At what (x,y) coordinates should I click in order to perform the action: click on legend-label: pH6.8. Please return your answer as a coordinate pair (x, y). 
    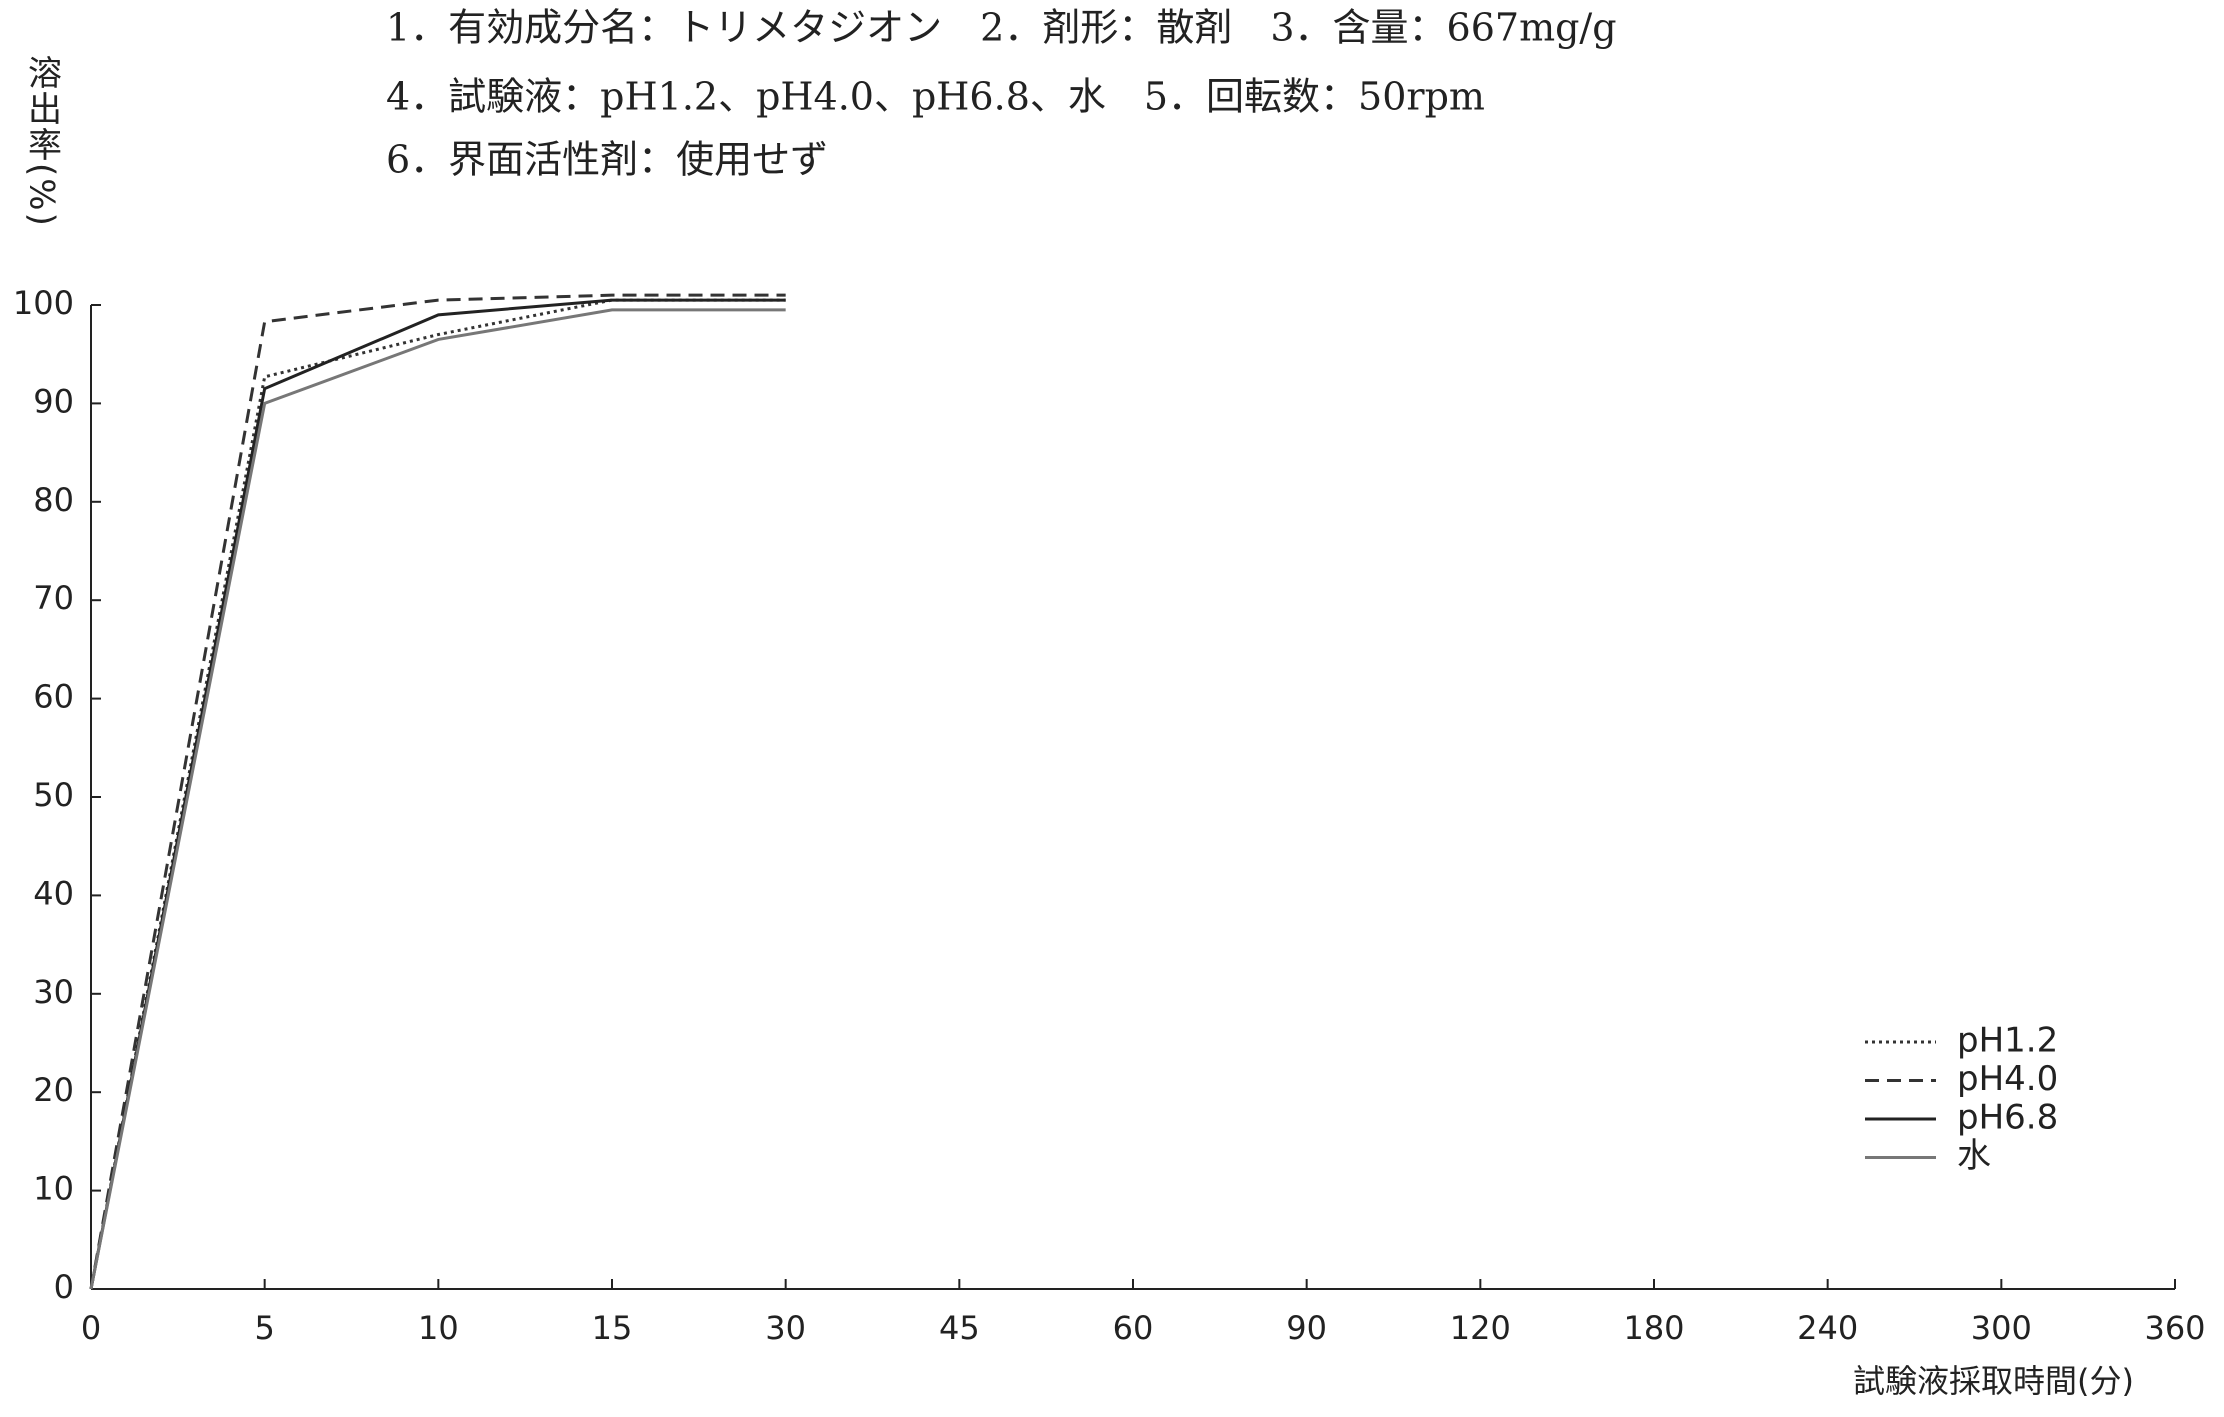
    Looking at the image, I should click on (2007, 1118).